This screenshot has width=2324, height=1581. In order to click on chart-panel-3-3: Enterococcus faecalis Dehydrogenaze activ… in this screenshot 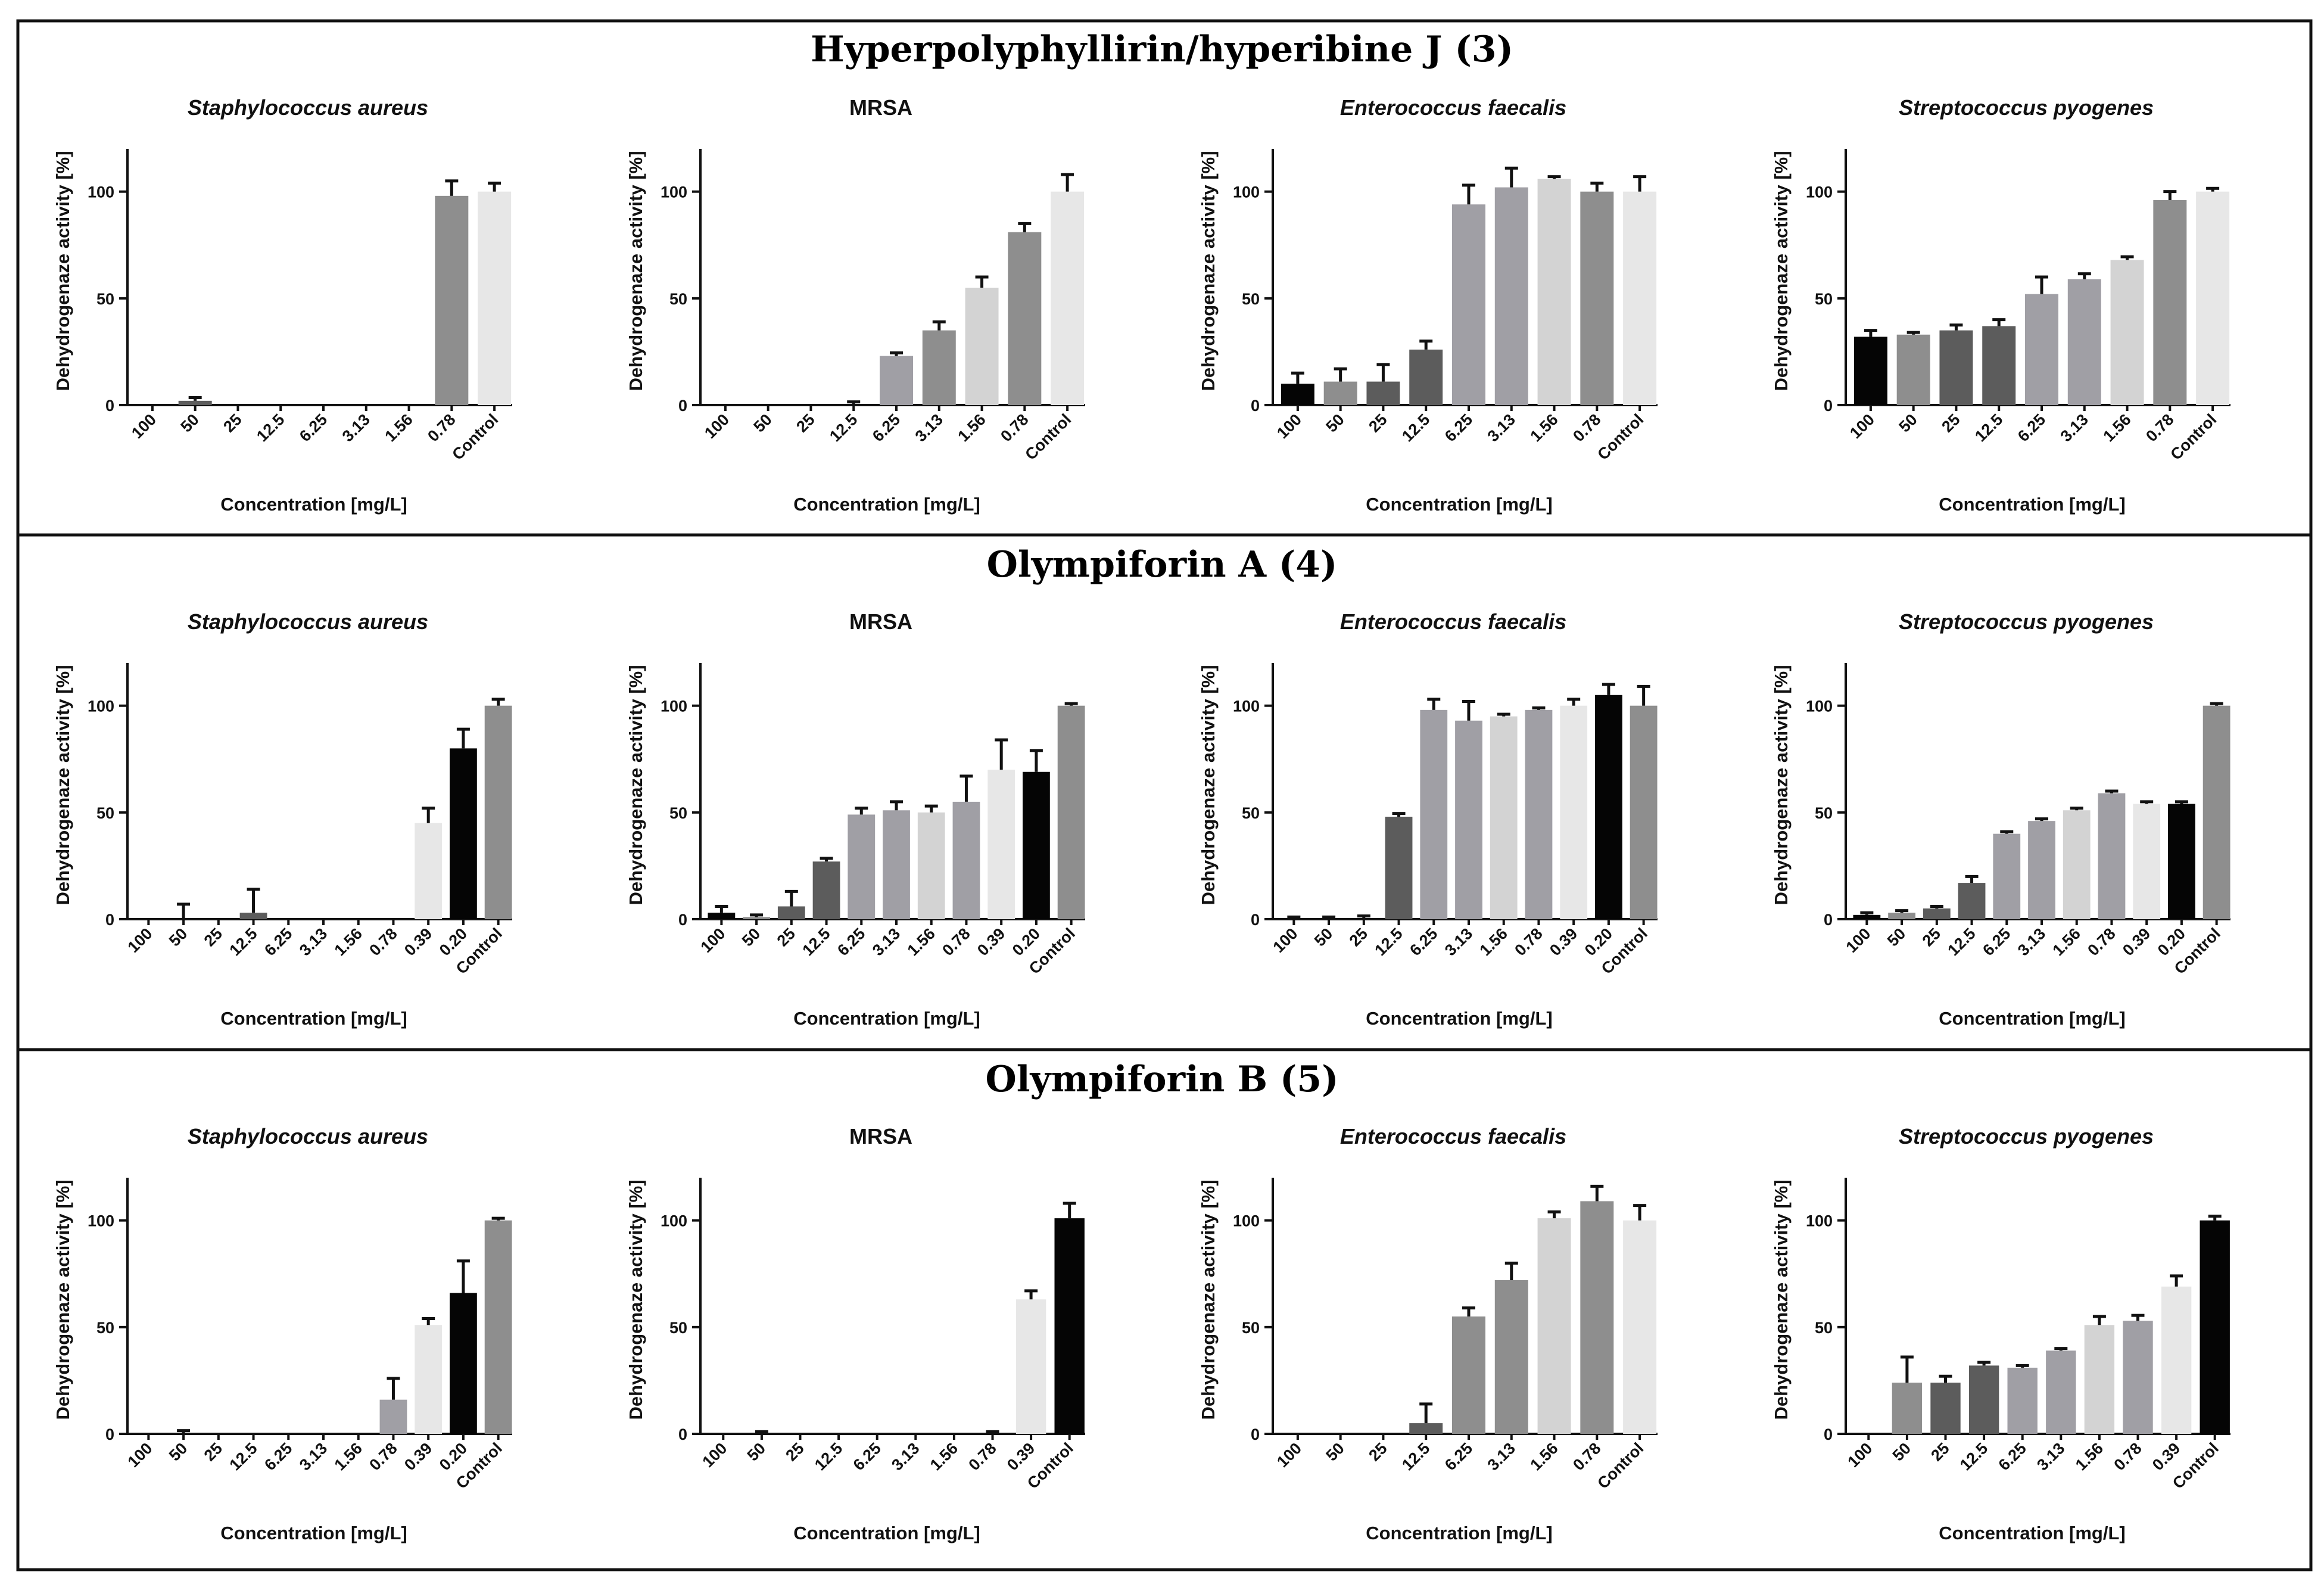, I will do `click(1428, 1333)`.